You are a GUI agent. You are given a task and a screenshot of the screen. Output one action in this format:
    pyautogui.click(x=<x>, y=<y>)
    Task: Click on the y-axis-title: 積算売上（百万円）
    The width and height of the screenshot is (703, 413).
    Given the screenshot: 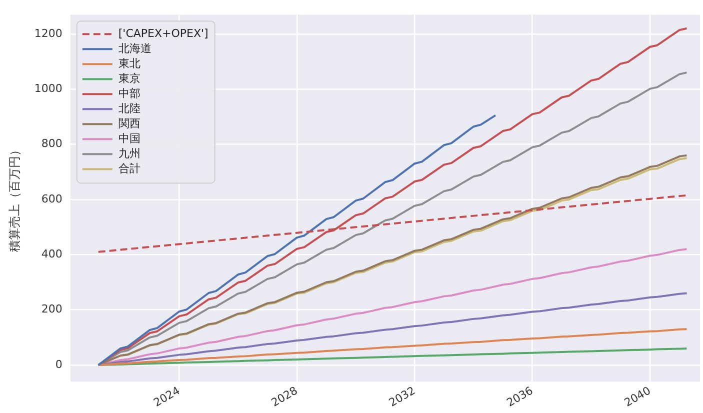 What is the action you would take?
    pyautogui.click(x=14, y=198)
    